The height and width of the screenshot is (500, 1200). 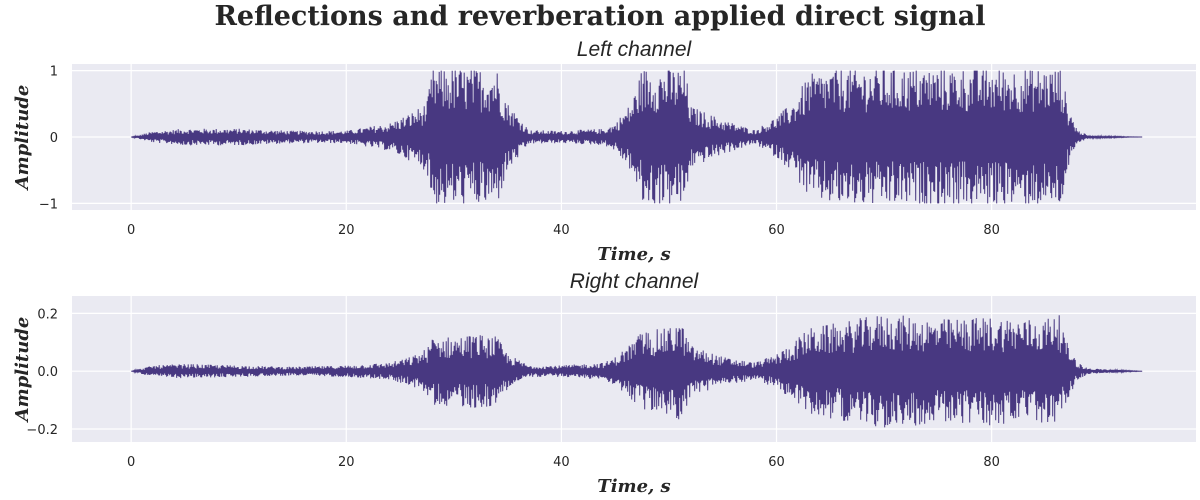 What do you see at coordinates (635, 281) in the screenshot?
I see `right-channel-title: Right channel` at bounding box center [635, 281].